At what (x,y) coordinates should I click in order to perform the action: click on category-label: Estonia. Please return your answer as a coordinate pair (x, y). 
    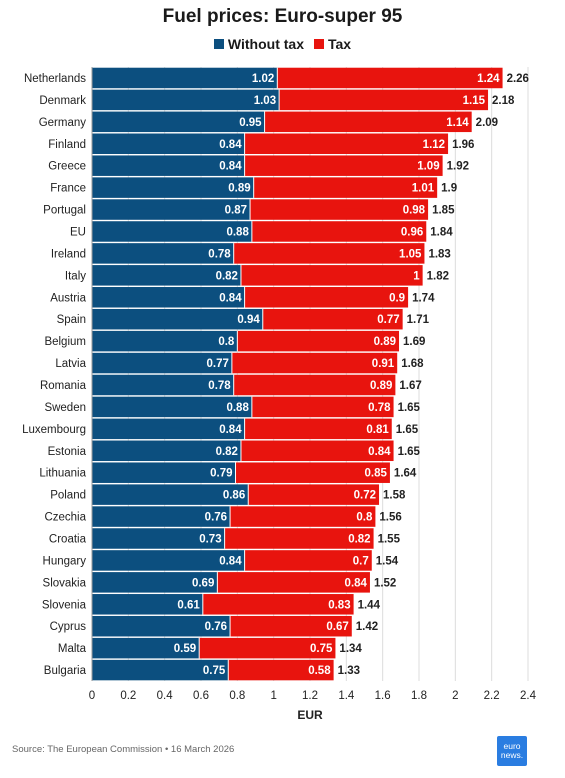
    Looking at the image, I should click on (67, 452).